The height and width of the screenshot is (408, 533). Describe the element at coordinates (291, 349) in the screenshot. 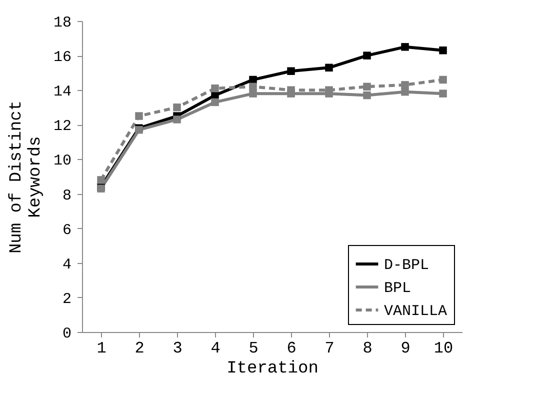

I see `x-tick-label: 6` at that location.